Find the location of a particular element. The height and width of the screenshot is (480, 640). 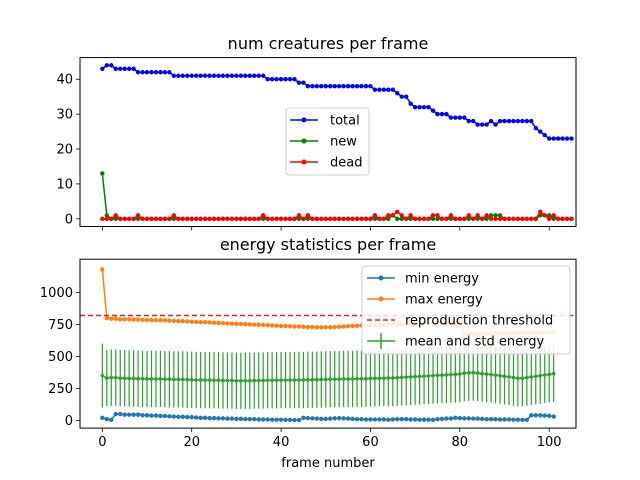

y-tick-label: 1000 is located at coordinates (56, 293).